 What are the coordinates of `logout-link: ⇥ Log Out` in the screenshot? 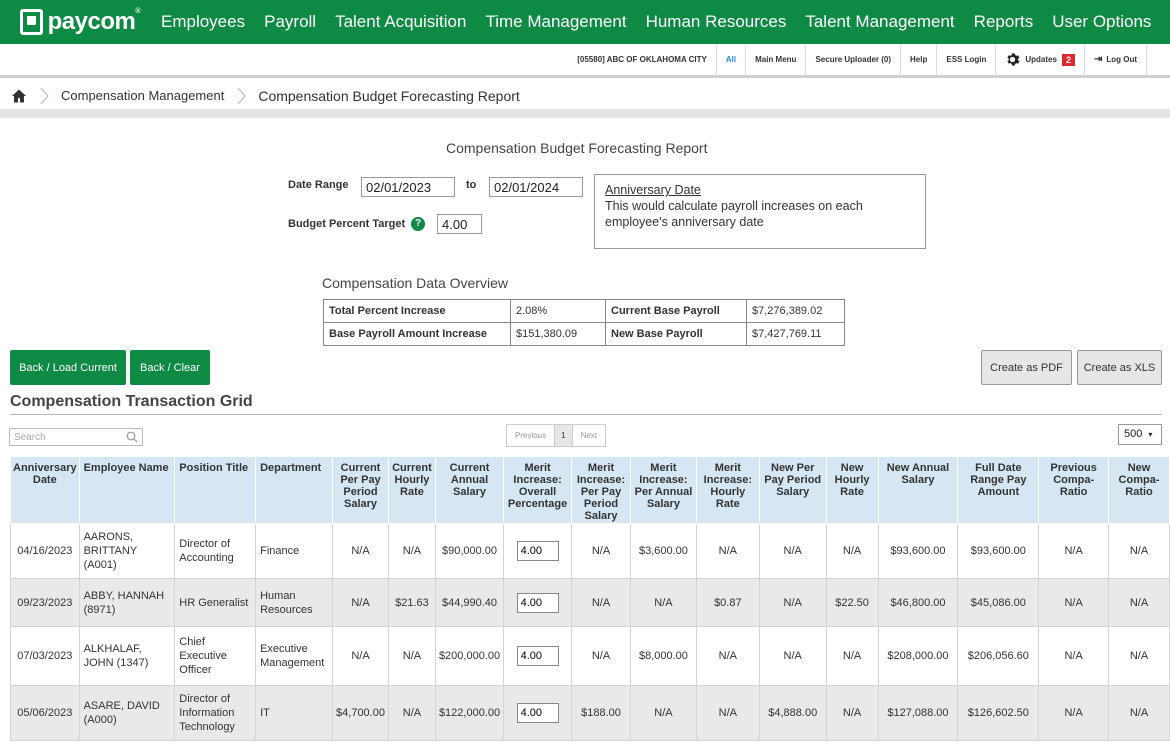 It's located at (1115, 59).